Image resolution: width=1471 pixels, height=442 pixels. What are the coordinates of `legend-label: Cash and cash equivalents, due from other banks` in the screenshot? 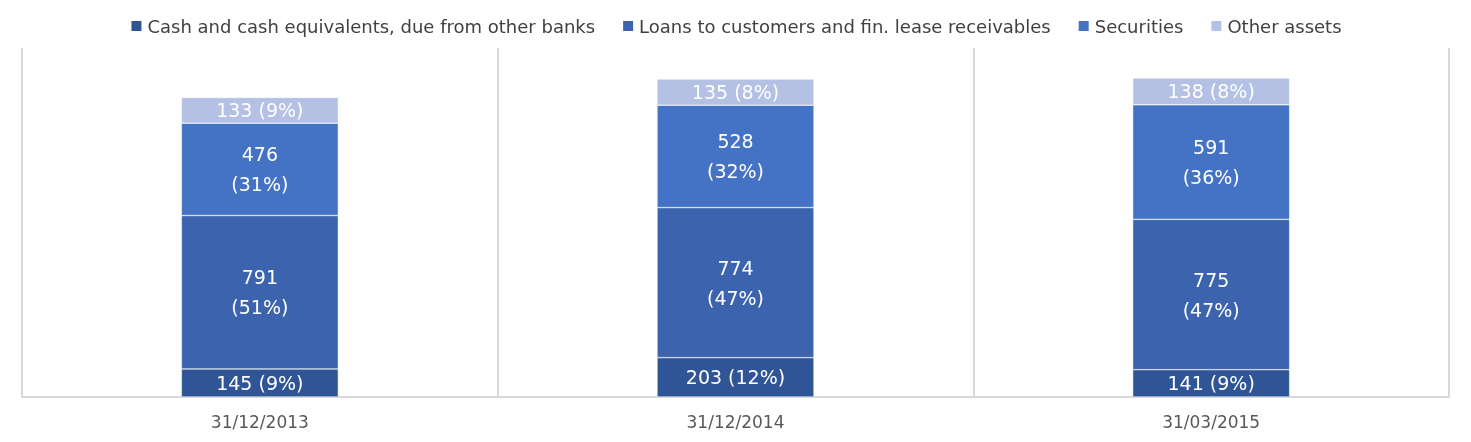 It's located at (371, 26).